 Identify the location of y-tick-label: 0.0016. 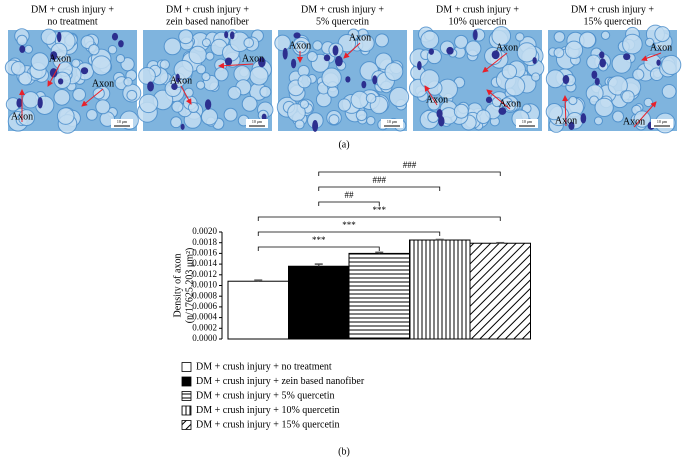
(204, 252).